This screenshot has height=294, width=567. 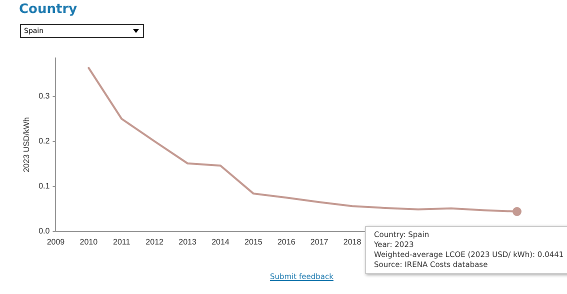 What do you see at coordinates (352, 241) in the screenshot?
I see `x-tick-label: 2018` at bounding box center [352, 241].